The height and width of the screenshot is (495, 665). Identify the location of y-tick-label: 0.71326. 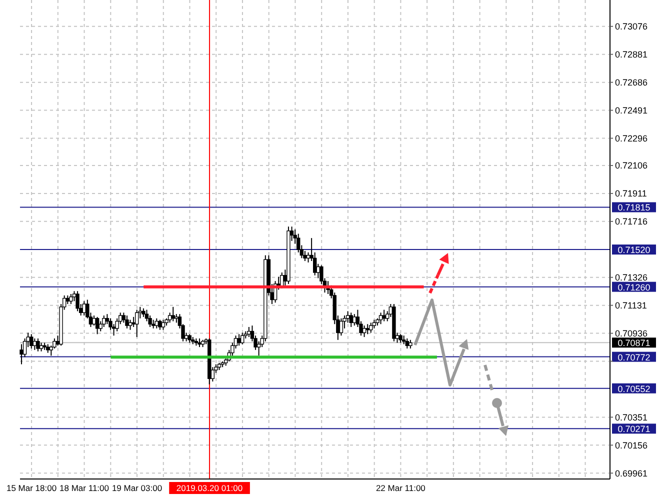
(631, 277).